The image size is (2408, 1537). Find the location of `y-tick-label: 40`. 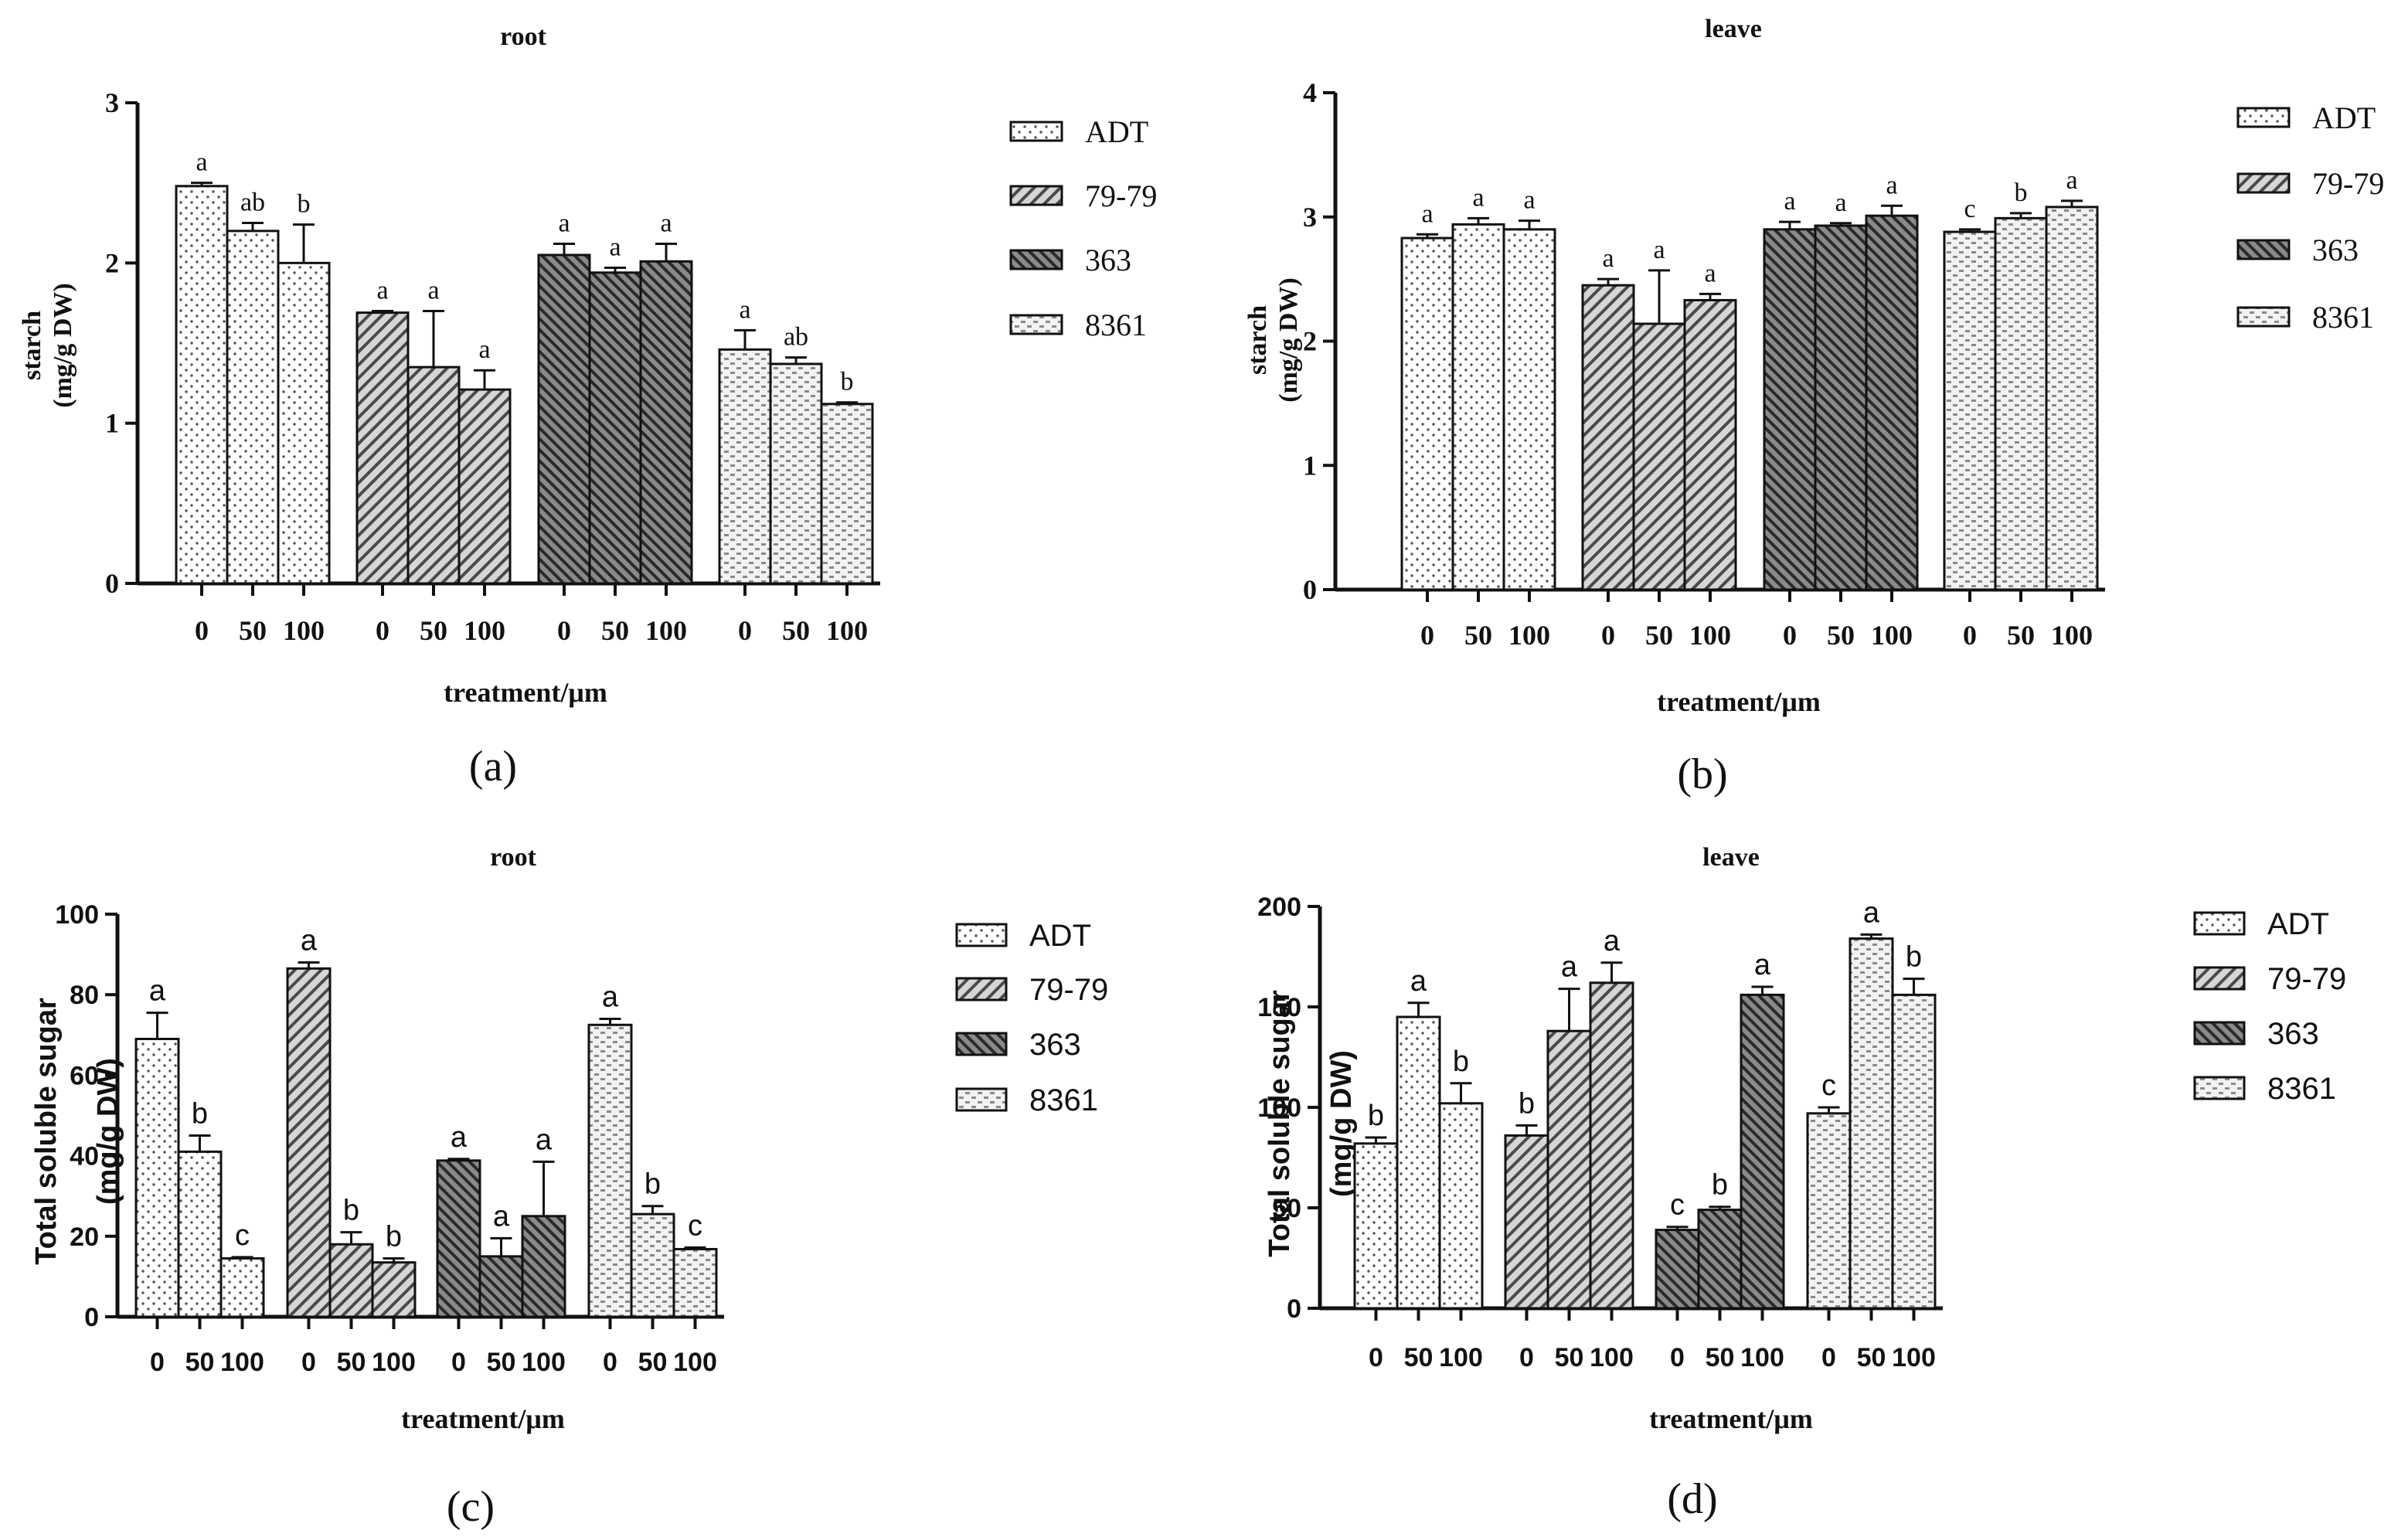

y-tick-label: 40 is located at coordinates (84, 1156).